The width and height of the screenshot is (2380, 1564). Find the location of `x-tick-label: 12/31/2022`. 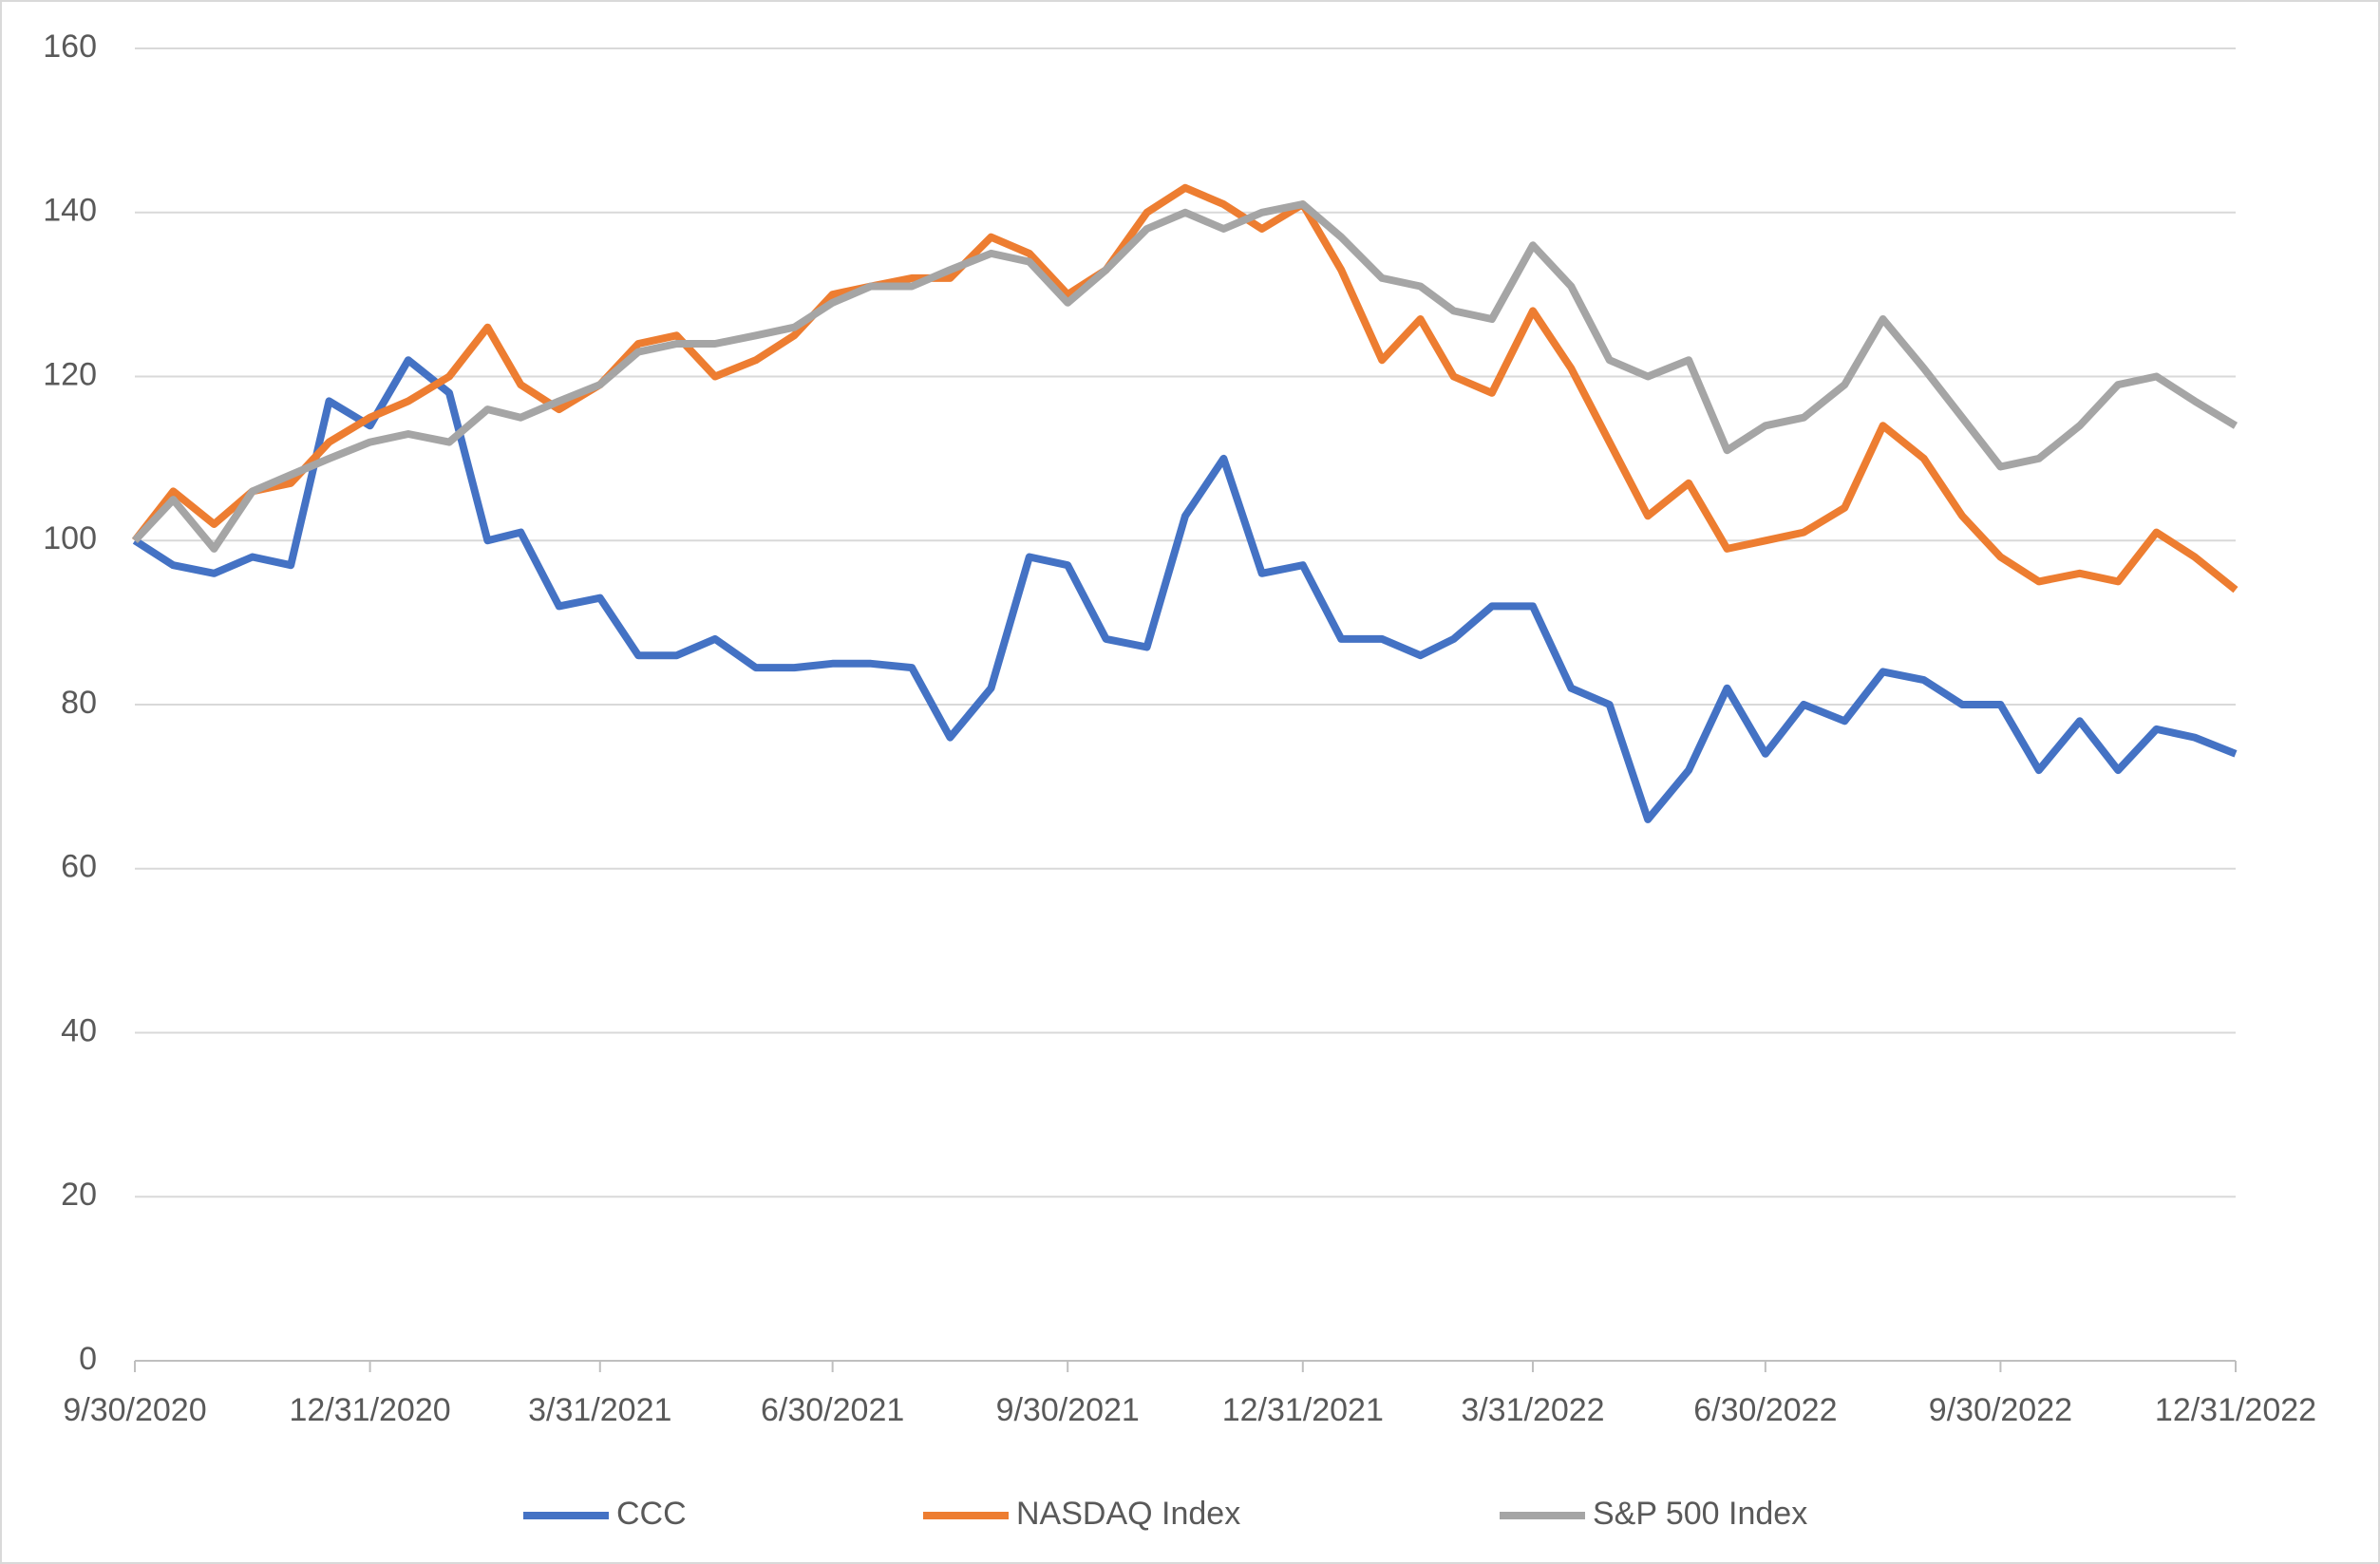

x-tick-label: 12/31/2022 is located at coordinates (2235, 1410).